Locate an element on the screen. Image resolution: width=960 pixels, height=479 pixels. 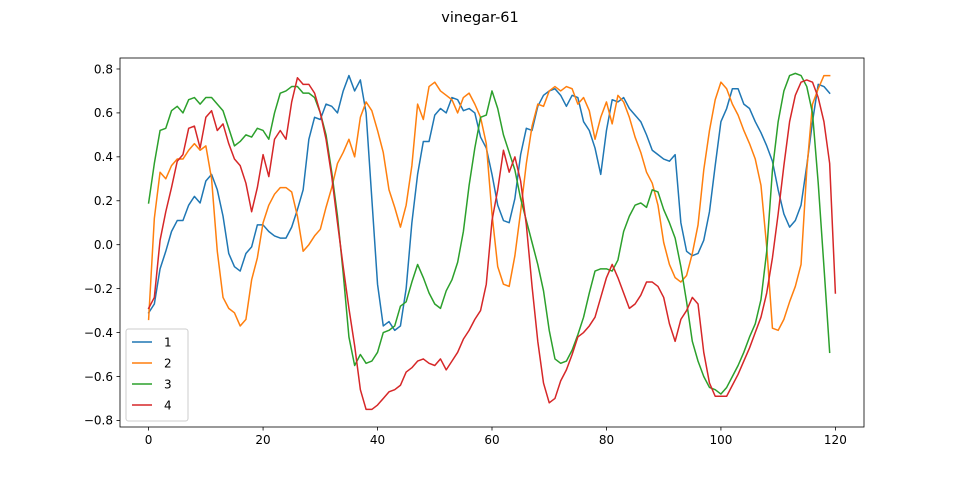
y-tick-label: 0.2 is located at coordinates (103, 201).